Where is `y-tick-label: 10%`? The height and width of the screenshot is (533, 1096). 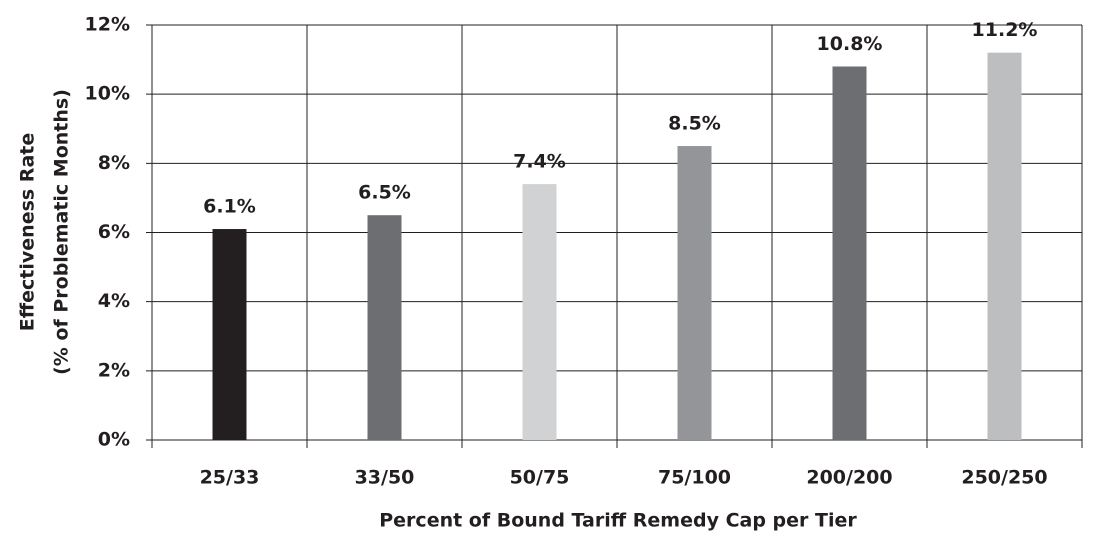 y-tick-label: 10% is located at coordinates (107, 94).